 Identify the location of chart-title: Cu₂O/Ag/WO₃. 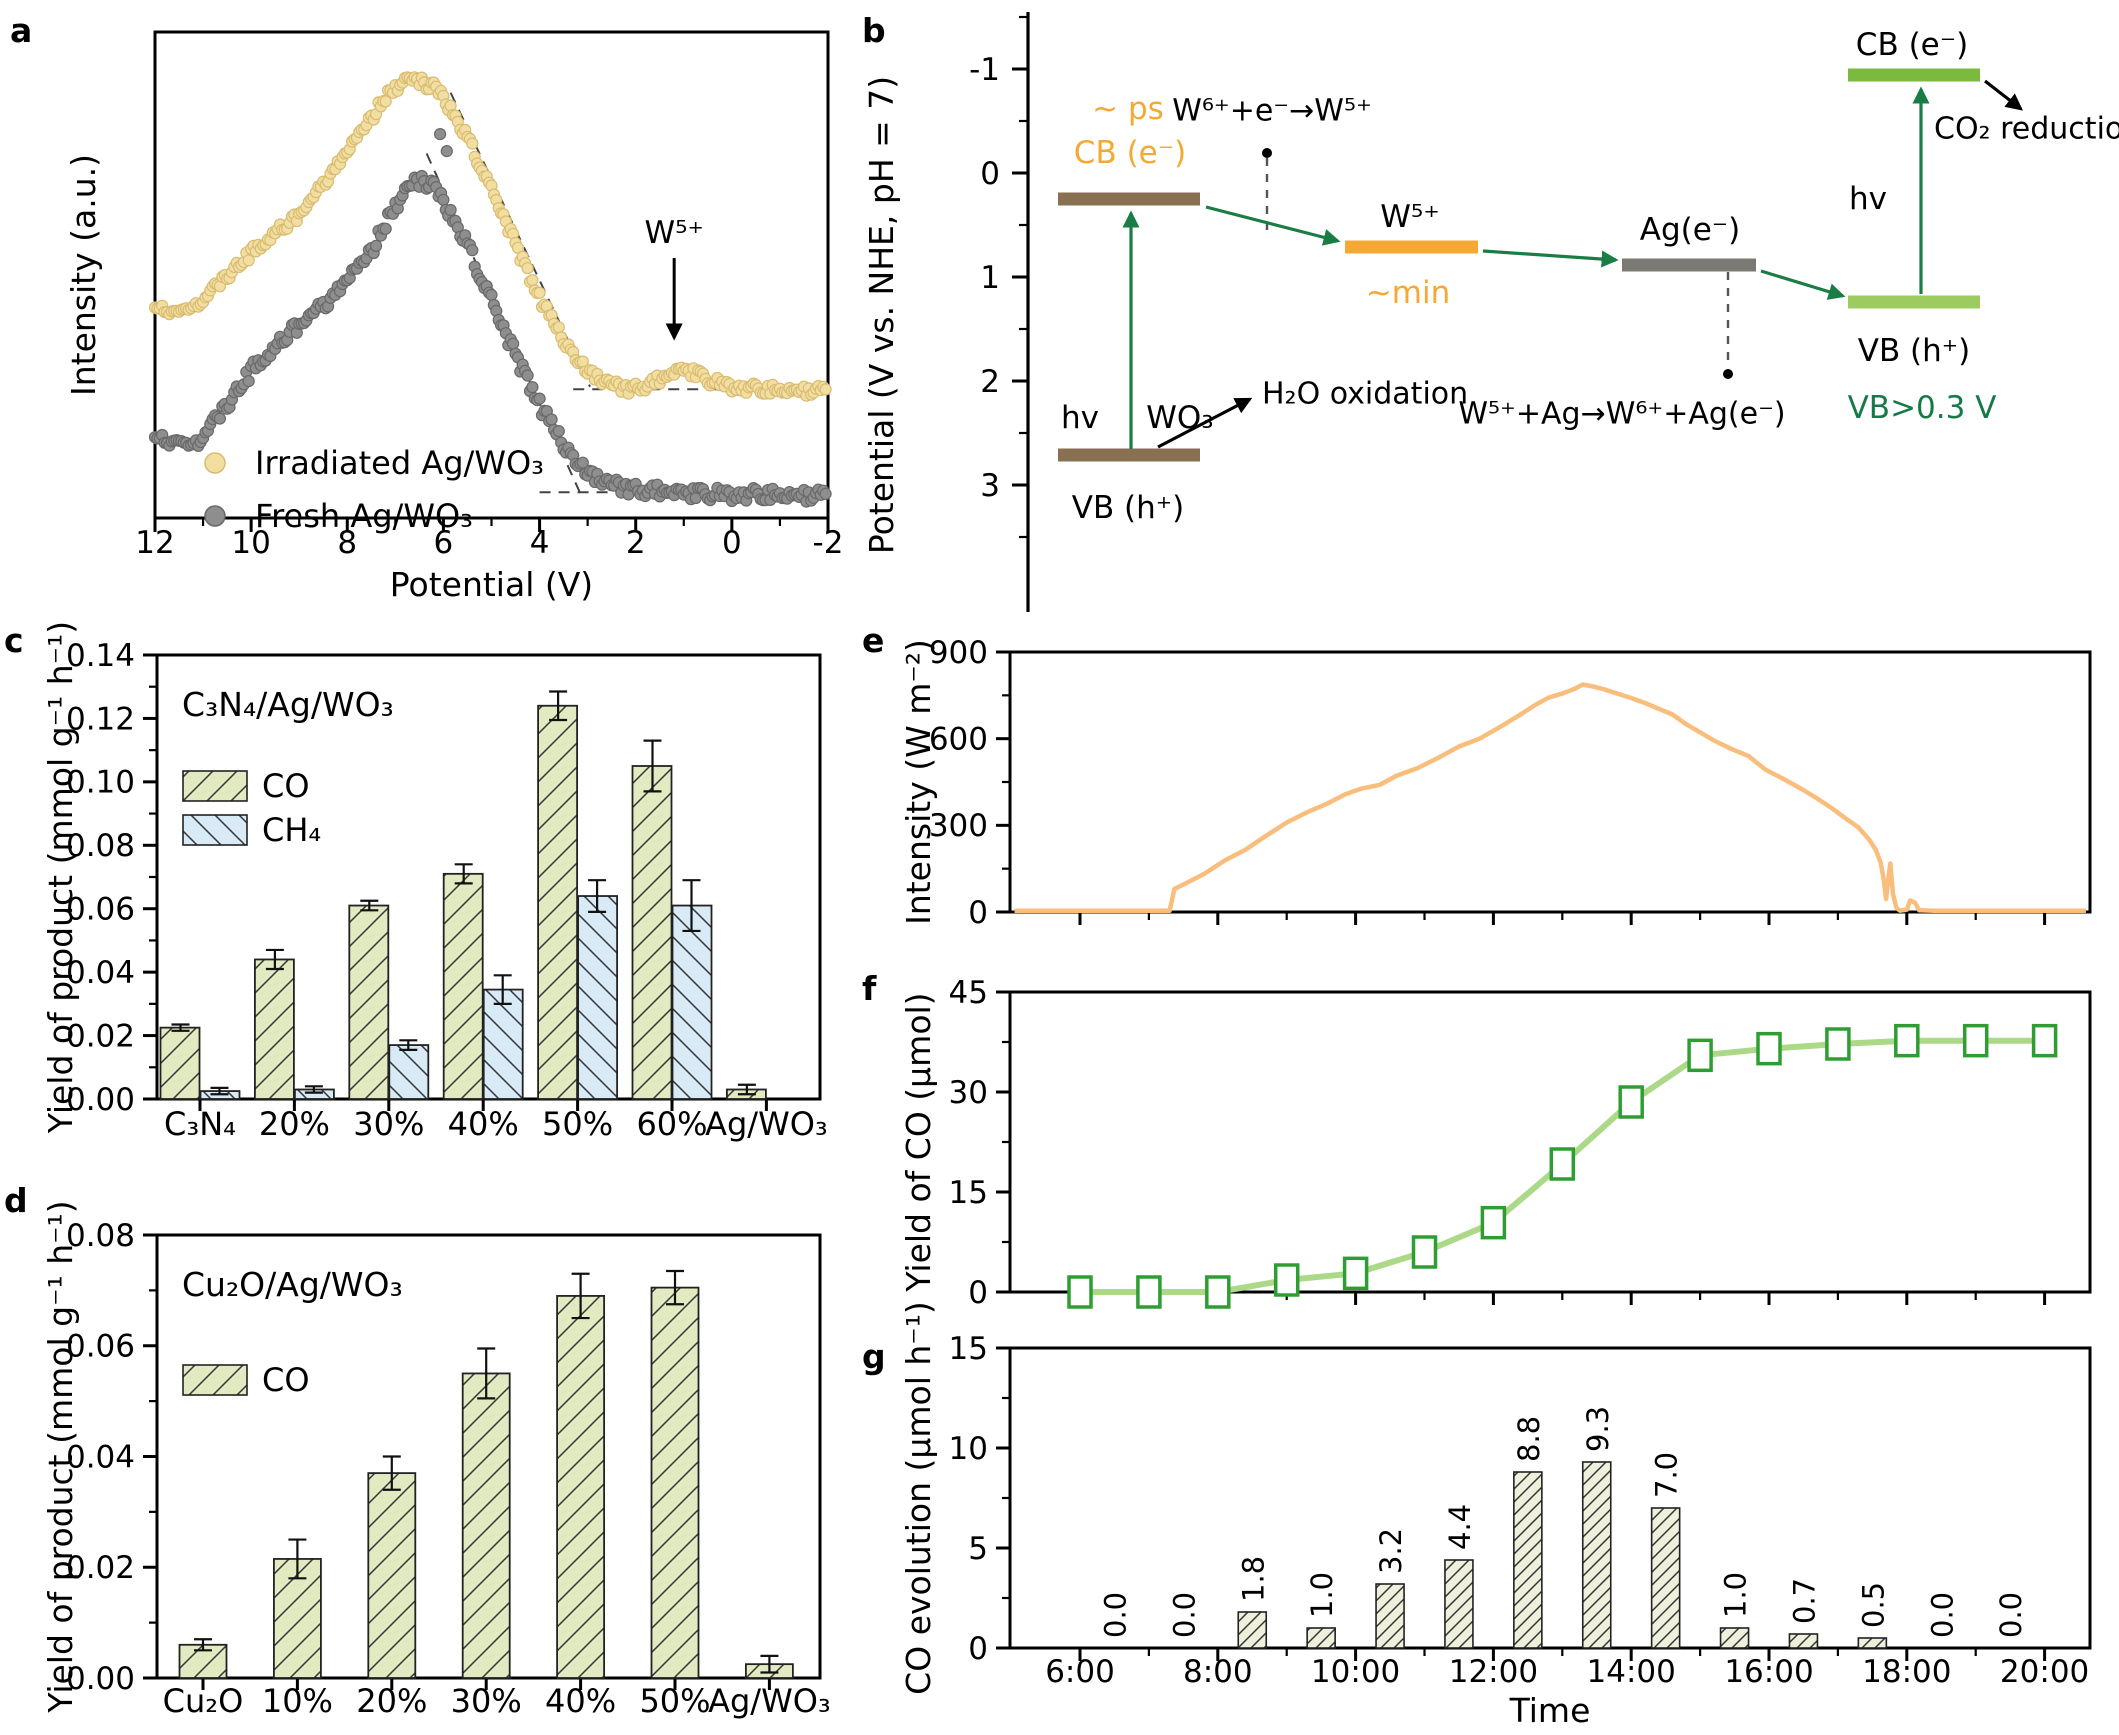
(292, 1284).